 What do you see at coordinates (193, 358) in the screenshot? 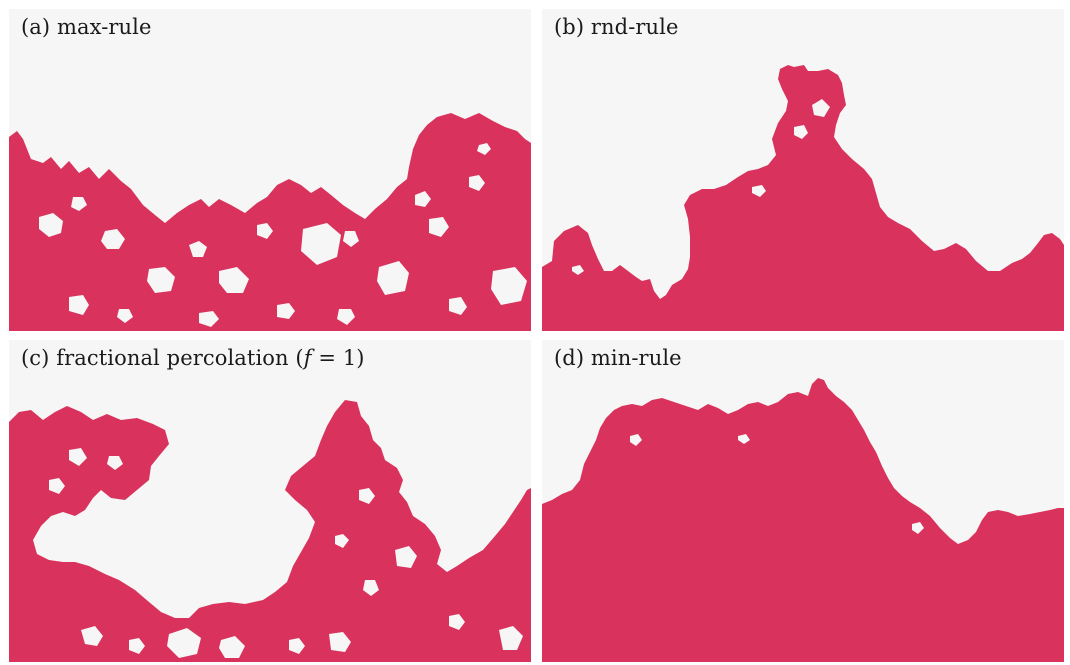
I see `panel-label: (c) fractional percolation (f = 1)` at bounding box center [193, 358].